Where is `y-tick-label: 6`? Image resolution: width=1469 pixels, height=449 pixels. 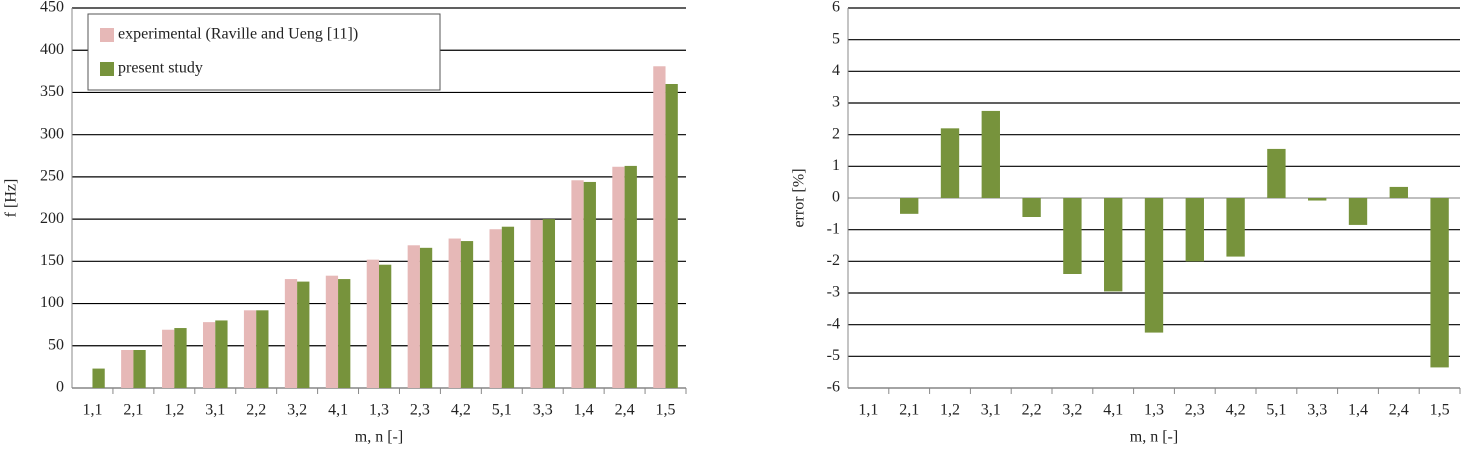
y-tick-label: 6 is located at coordinates (836, 8).